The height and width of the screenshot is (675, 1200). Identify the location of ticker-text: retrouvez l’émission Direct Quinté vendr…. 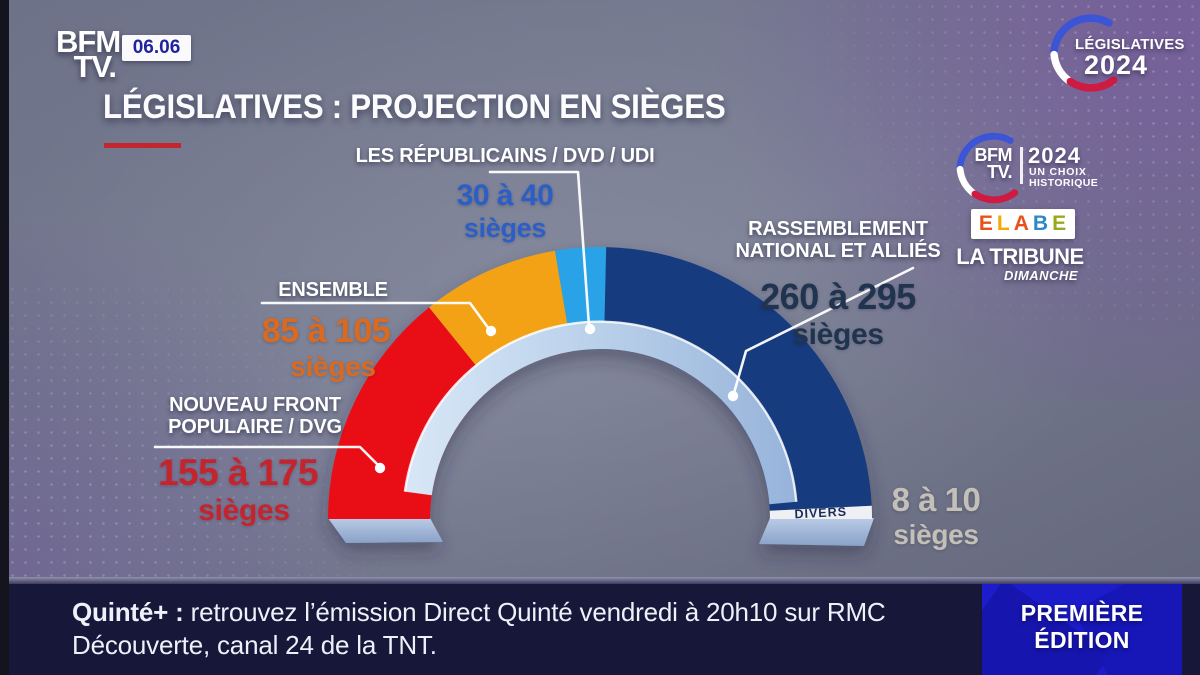
(538, 612).